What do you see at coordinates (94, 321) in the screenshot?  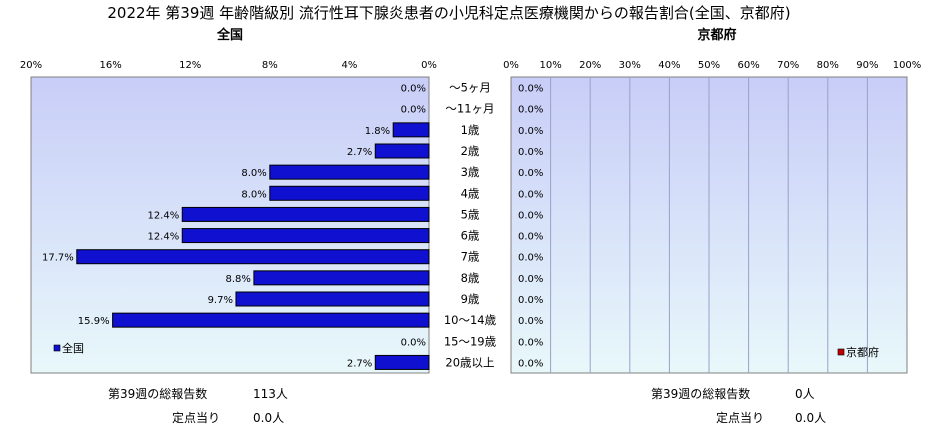 I see `data-label-national: 15.9%` at bounding box center [94, 321].